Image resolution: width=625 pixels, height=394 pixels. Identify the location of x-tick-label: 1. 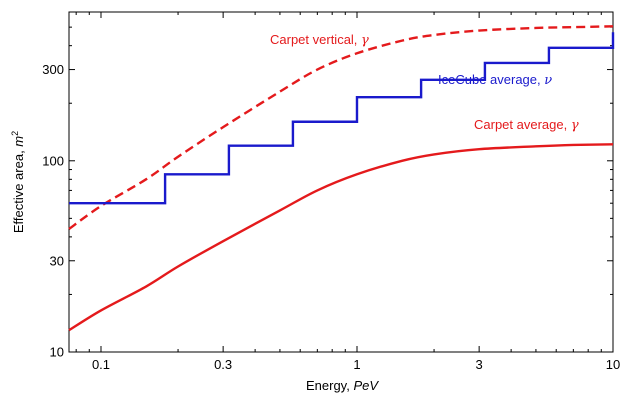
(356, 364).